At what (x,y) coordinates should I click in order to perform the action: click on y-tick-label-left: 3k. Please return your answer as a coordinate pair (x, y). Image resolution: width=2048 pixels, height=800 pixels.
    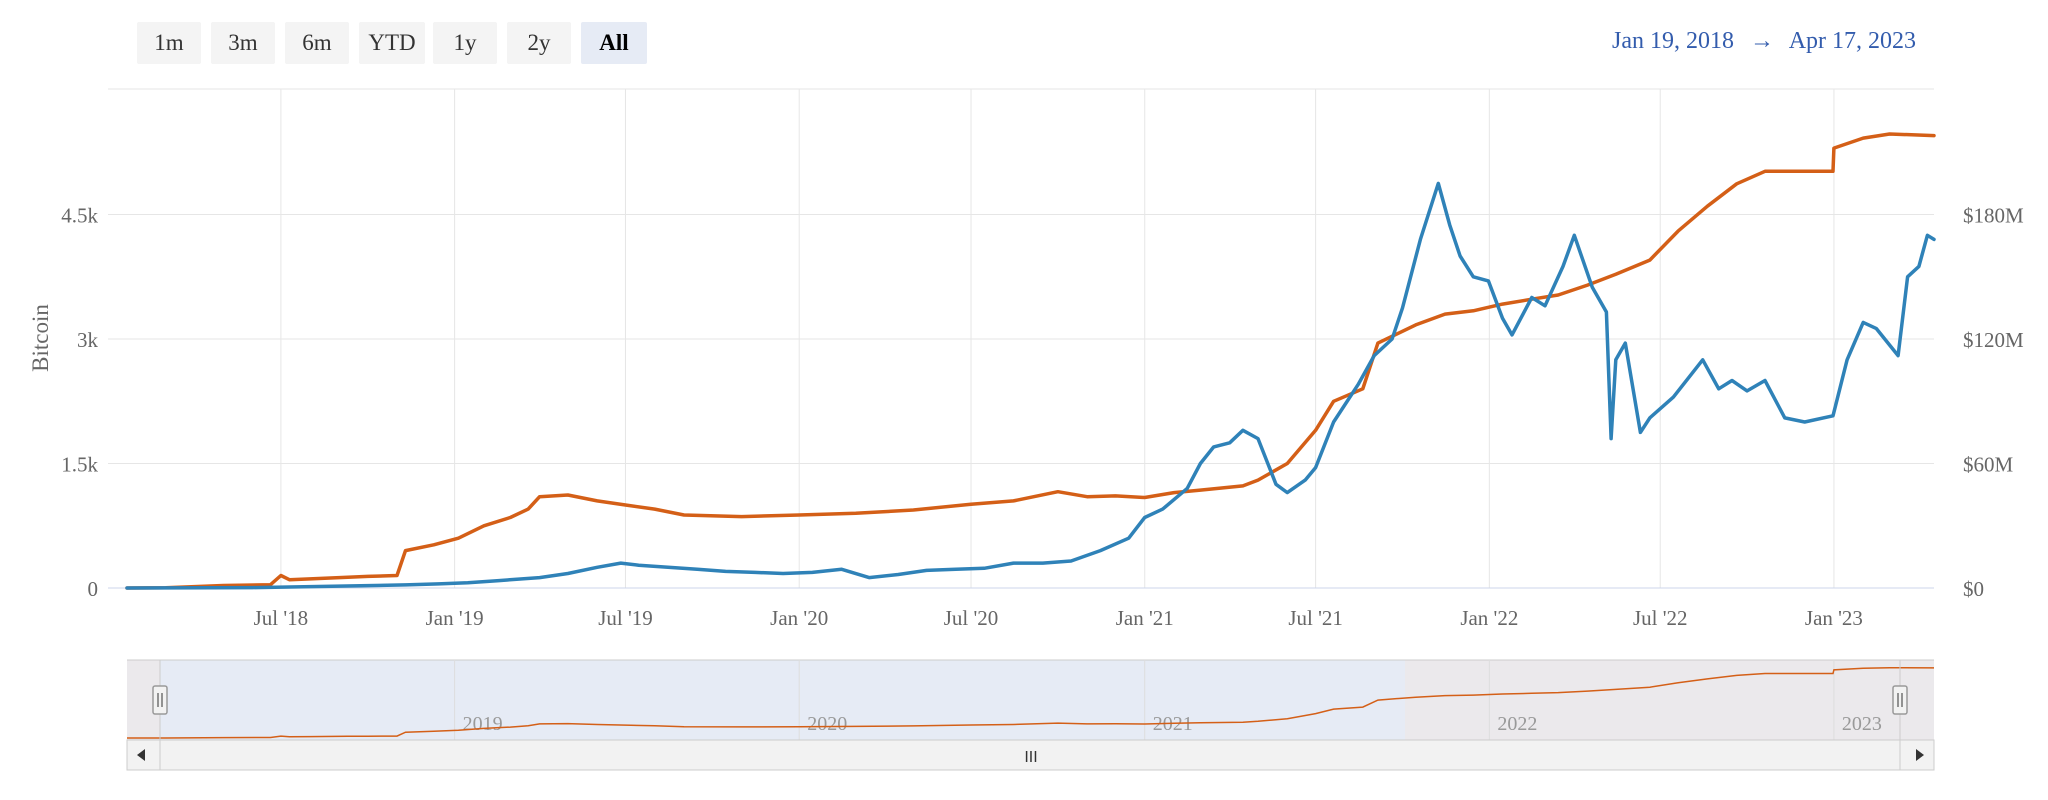
    Looking at the image, I should click on (88, 340).